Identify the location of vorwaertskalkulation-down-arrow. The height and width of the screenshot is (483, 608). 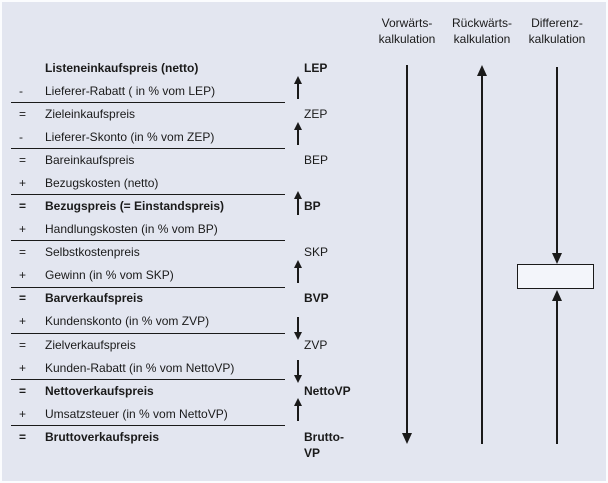
(407, 254).